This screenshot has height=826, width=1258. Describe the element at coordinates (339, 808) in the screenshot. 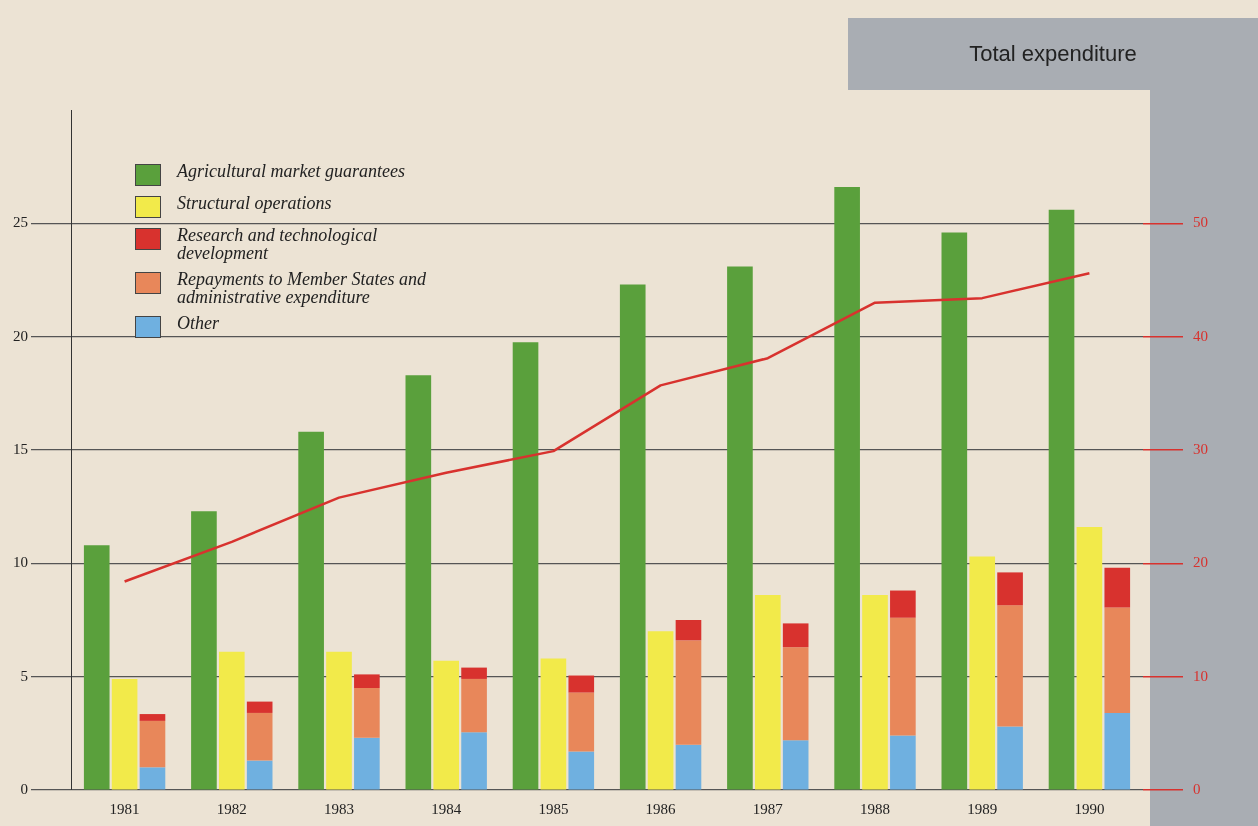

I see `x-tick-label: 1983` at that location.